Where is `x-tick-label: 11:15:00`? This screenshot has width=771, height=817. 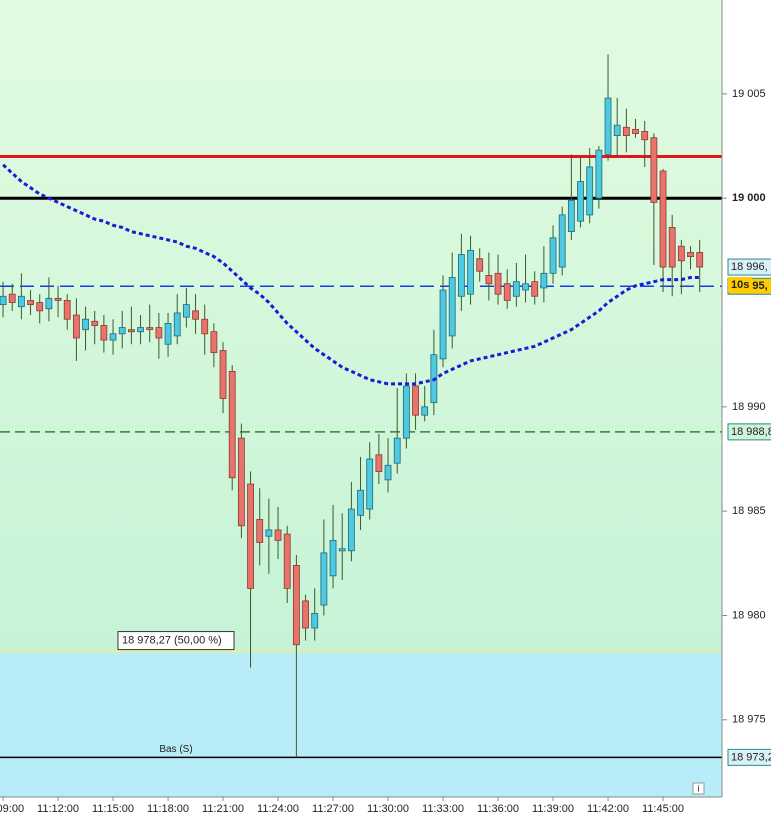 x-tick-label: 11:15:00 is located at coordinates (113, 809).